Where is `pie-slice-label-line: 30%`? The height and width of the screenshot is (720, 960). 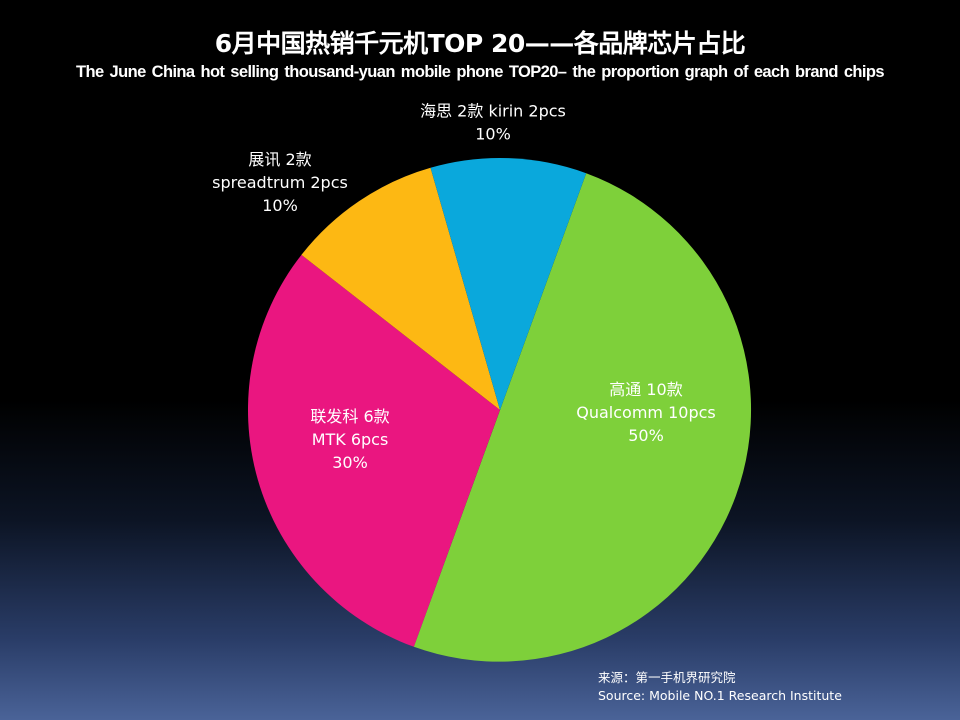 pie-slice-label-line: 30% is located at coordinates (350, 462).